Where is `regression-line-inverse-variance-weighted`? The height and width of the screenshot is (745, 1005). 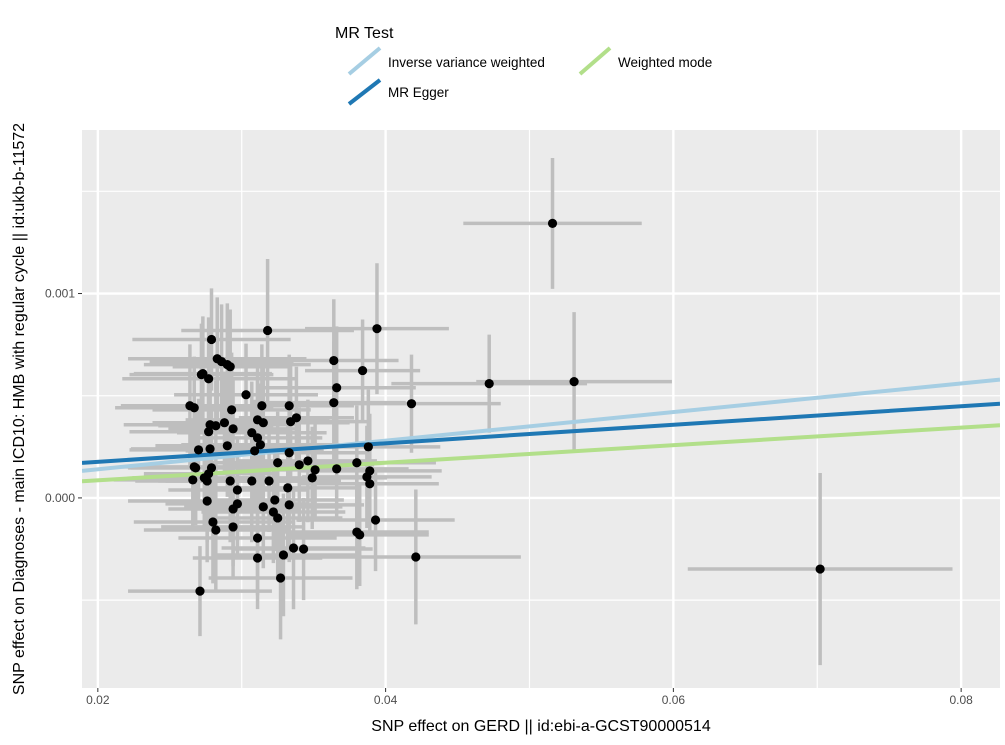
regression-line-inverse-variance-weighted is located at coordinates (541, 425).